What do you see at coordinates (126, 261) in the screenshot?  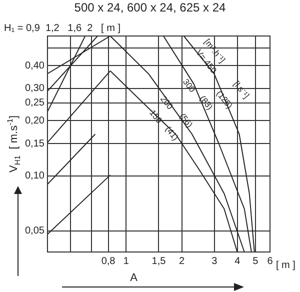 I see `x-tick-label: 1` at bounding box center [126, 261].